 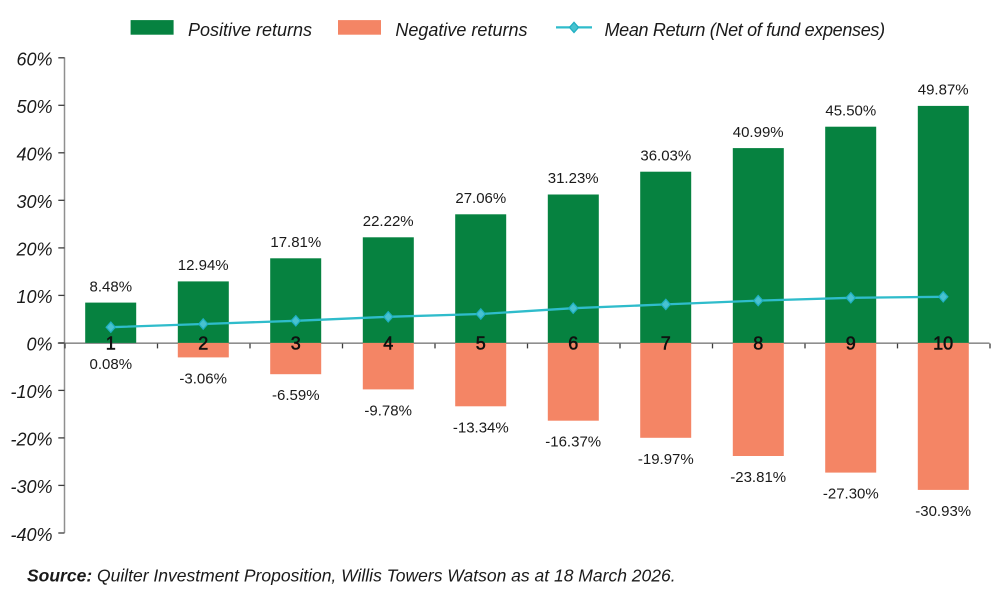 What do you see at coordinates (34, 155) in the screenshot?
I see `svg-text: 40%` at bounding box center [34, 155].